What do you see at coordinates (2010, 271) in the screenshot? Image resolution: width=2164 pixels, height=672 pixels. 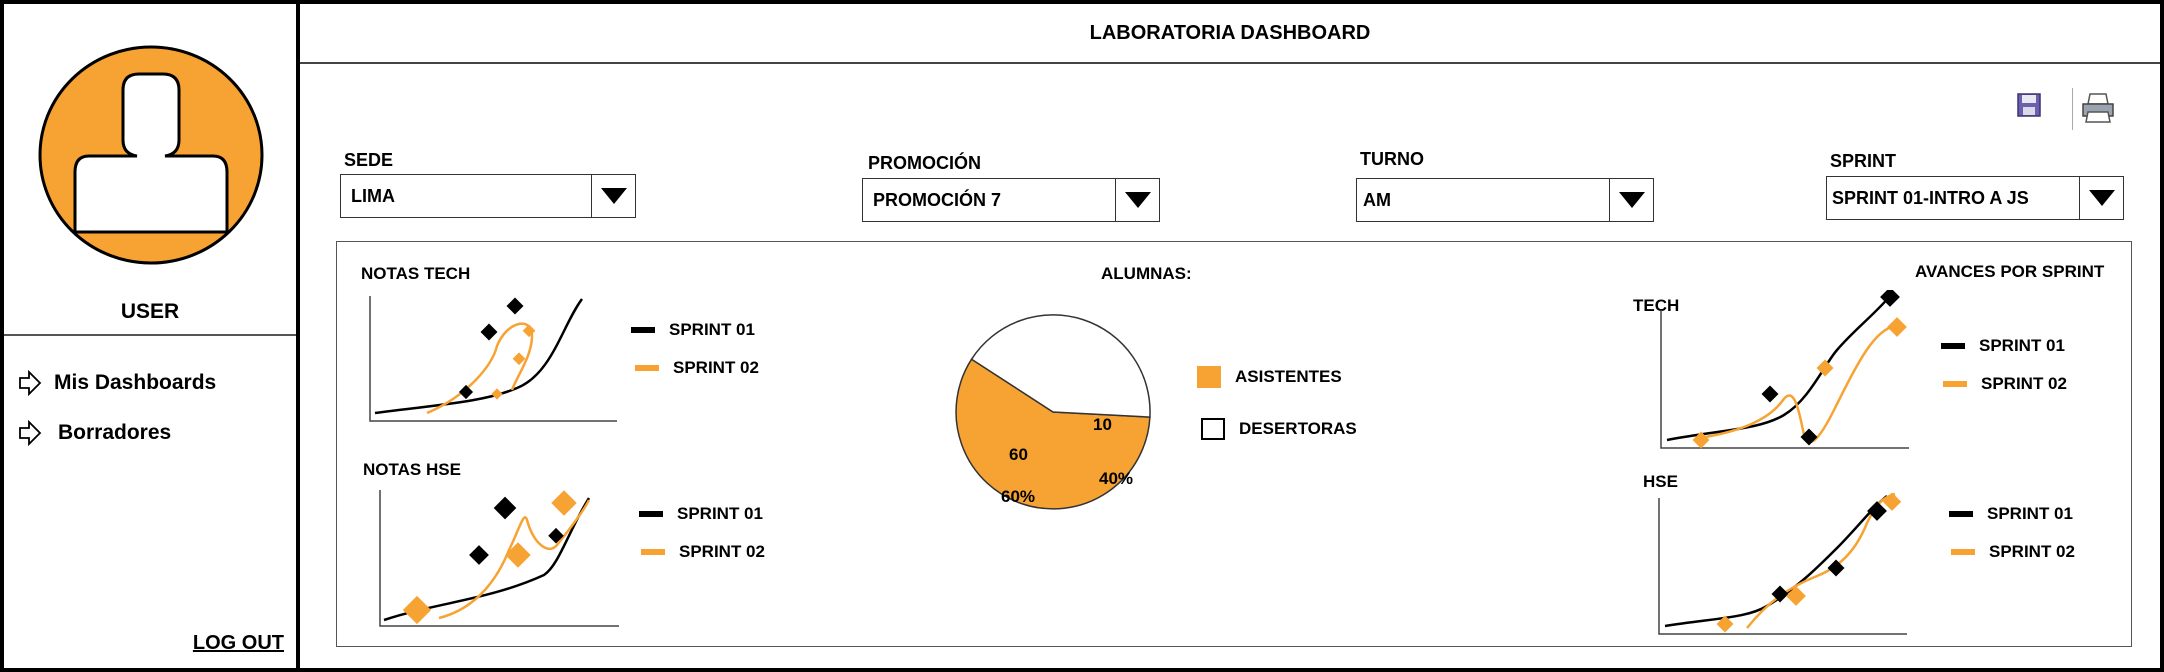 I see `avances-title: AVANCES POR SPRINT` at bounding box center [2010, 271].